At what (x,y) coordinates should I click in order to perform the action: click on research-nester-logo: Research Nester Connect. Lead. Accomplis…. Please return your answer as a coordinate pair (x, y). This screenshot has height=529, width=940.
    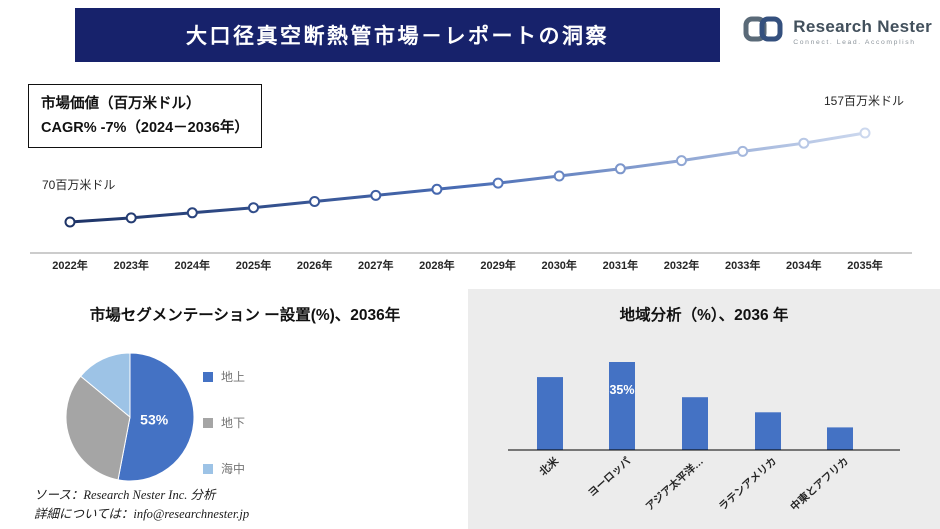
    Looking at the image, I should click on (837, 31).